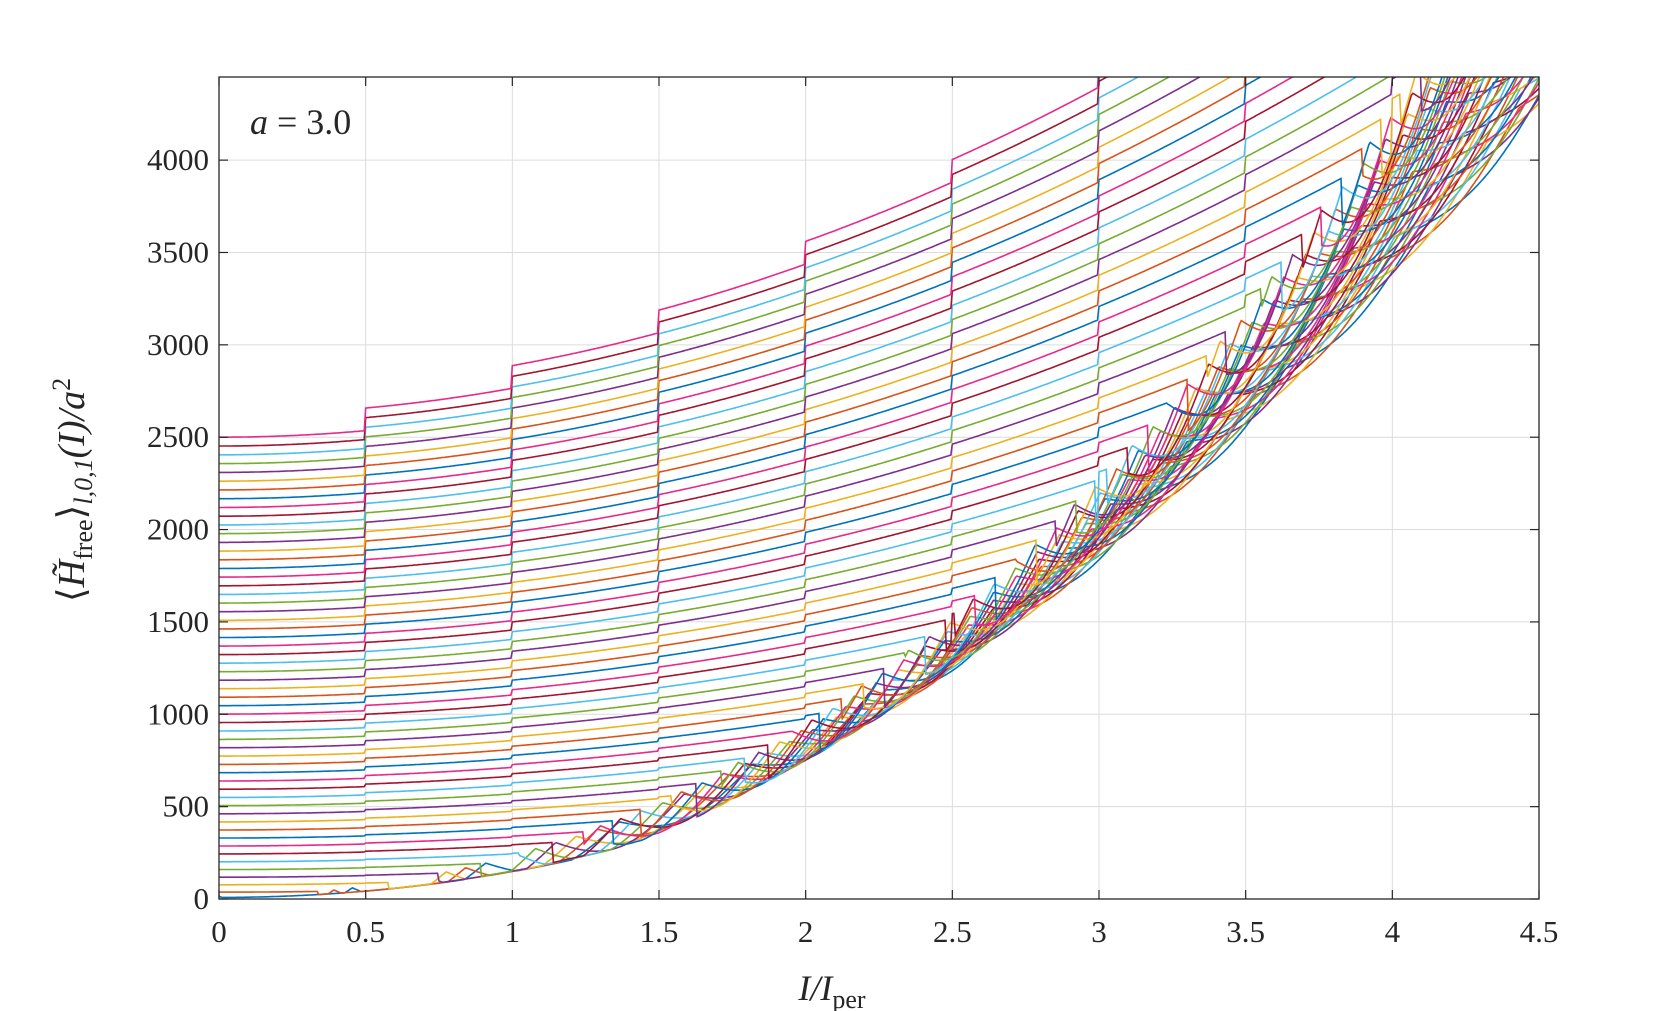 Image resolution: width=1679 pixels, height=1011 pixels. Describe the element at coordinates (178, 159) in the screenshot. I see `y-tick-label: 4000` at that location.